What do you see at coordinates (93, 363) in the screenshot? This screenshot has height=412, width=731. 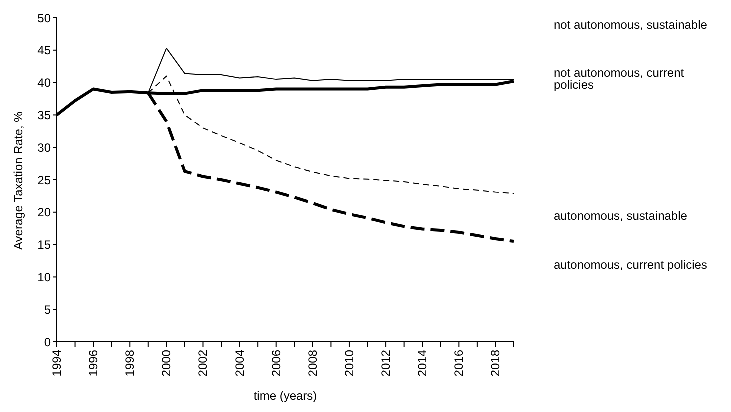 I see `x-tick-label: 1996` at bounding box center [93, 363].